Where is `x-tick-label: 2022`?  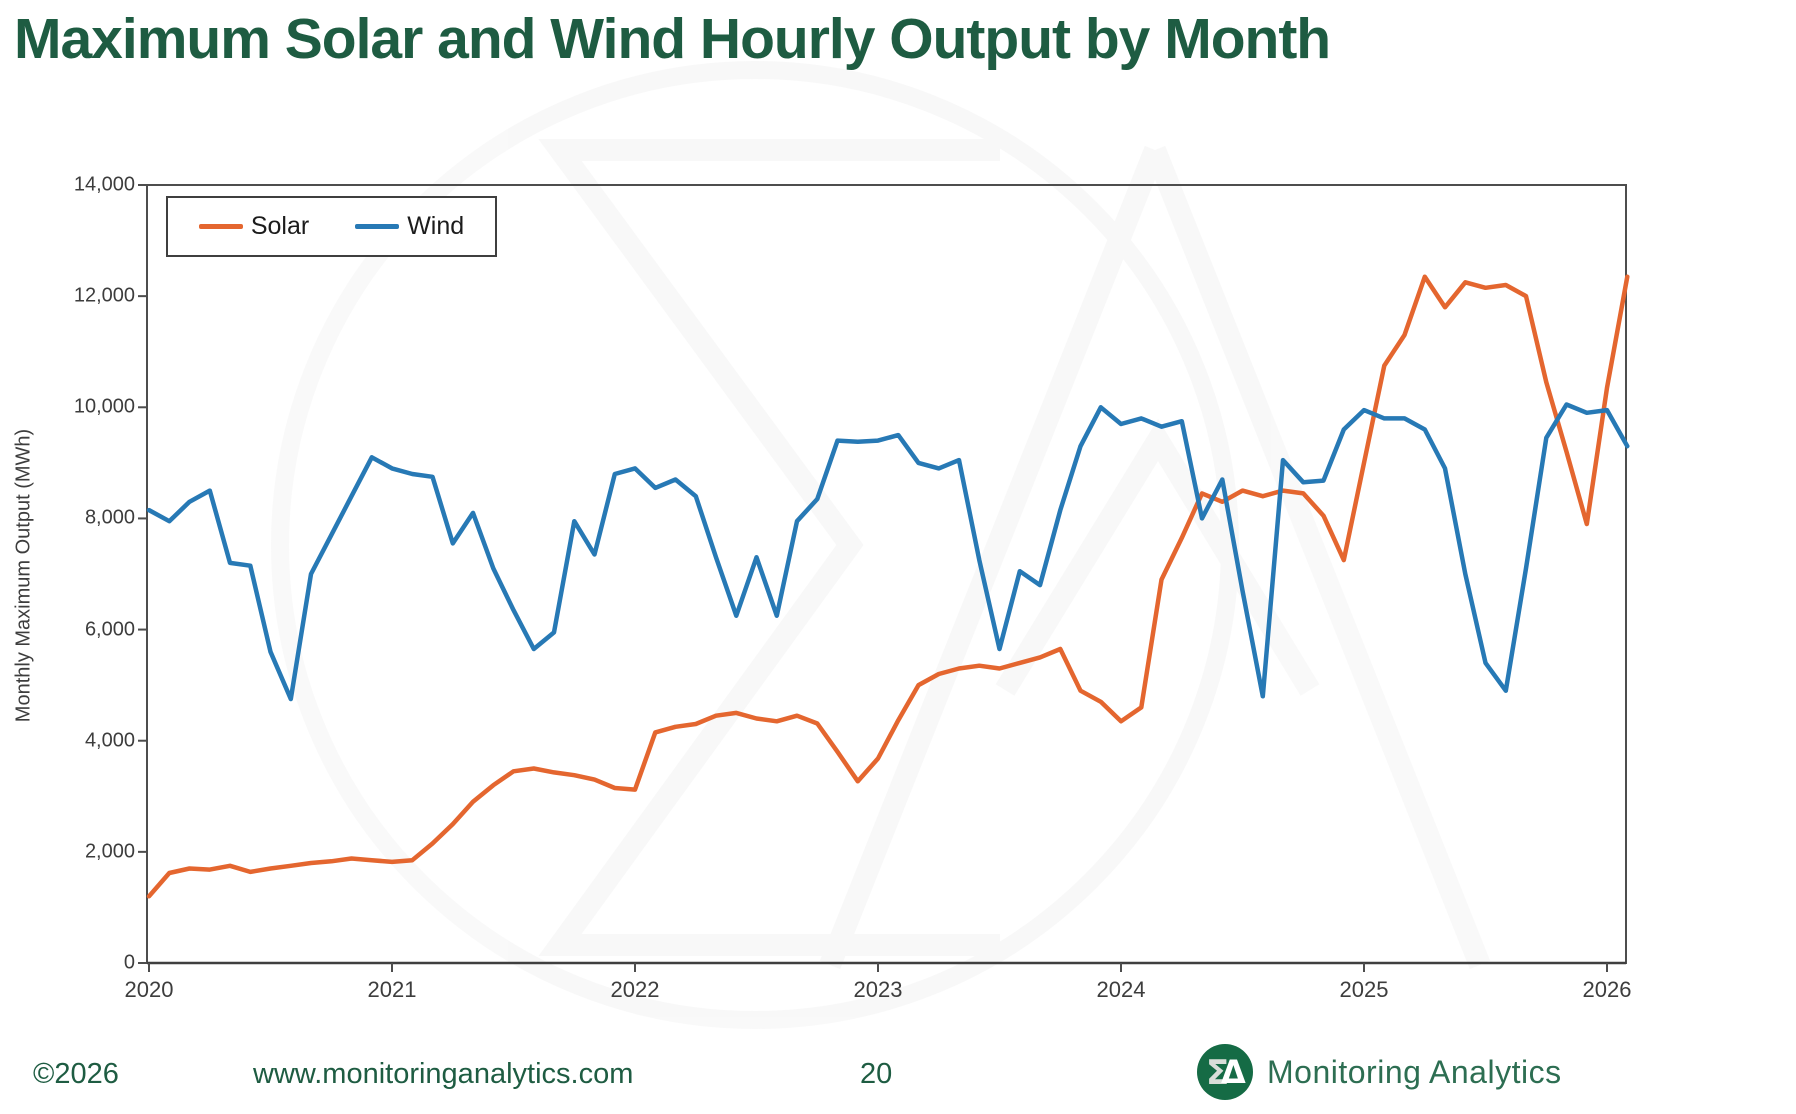 x-tick-label: 2022 is located at coordinates (635, 989).